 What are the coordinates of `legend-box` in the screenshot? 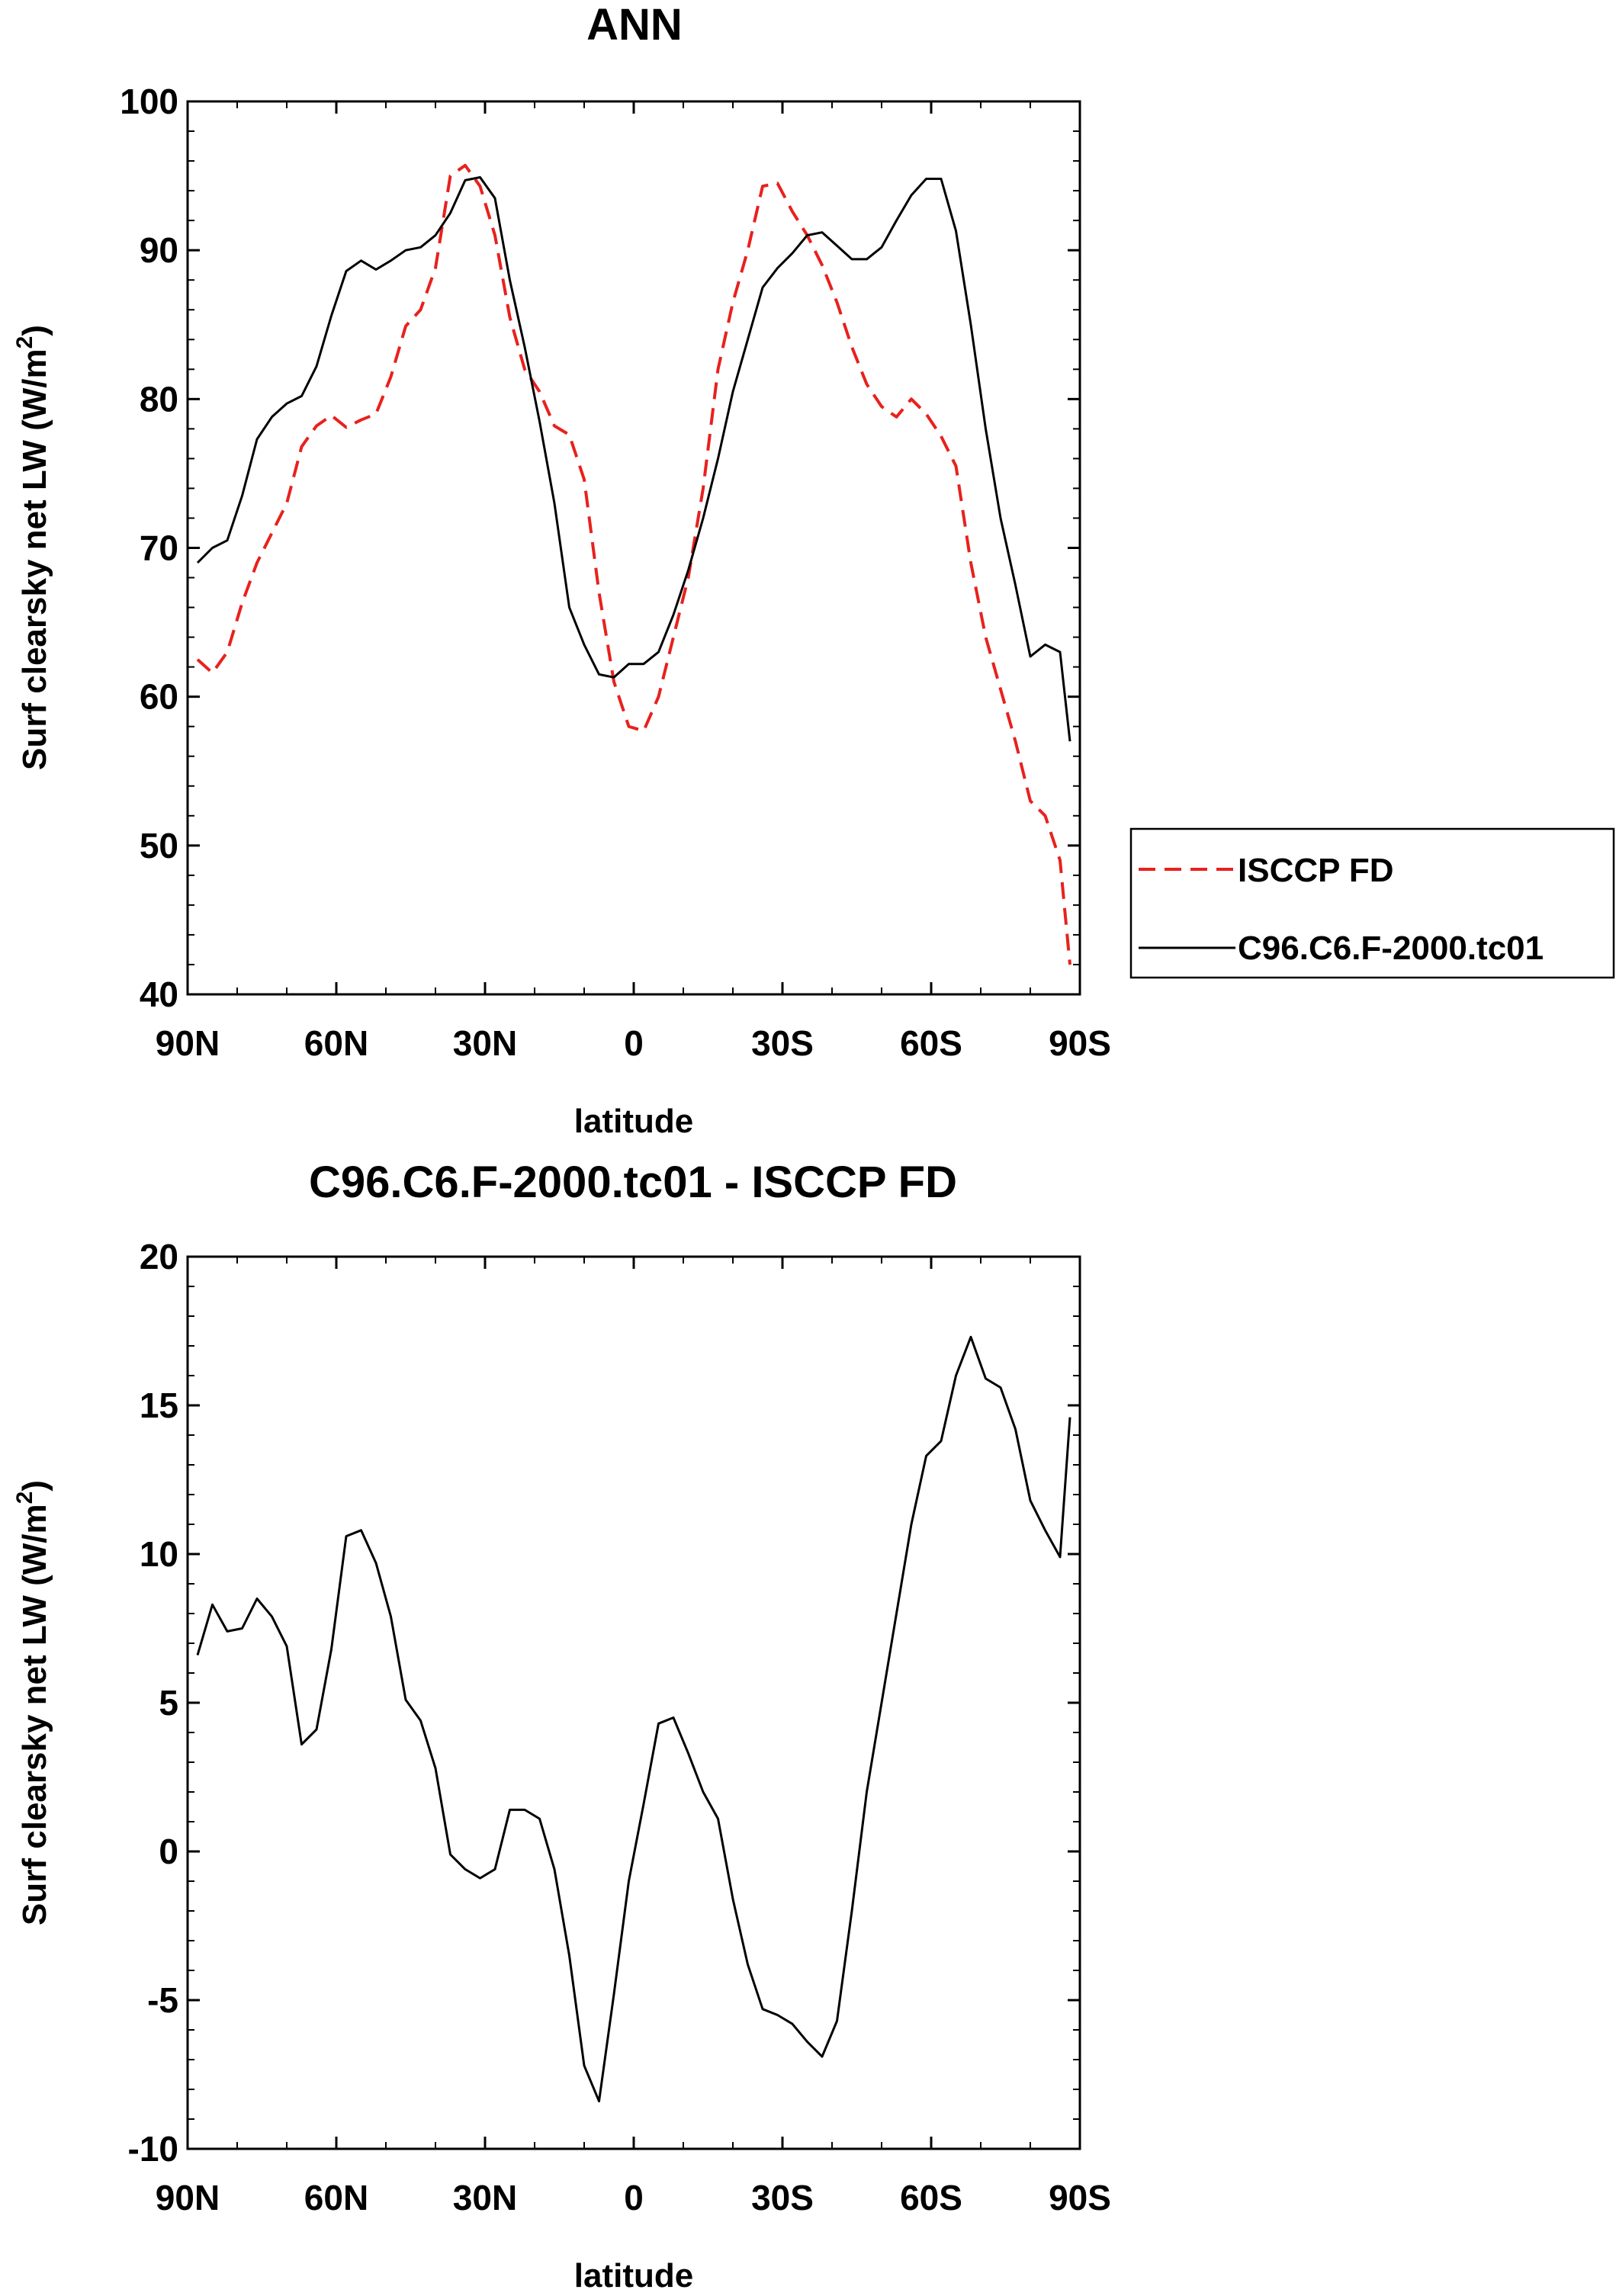 It's located at (1372, 903).